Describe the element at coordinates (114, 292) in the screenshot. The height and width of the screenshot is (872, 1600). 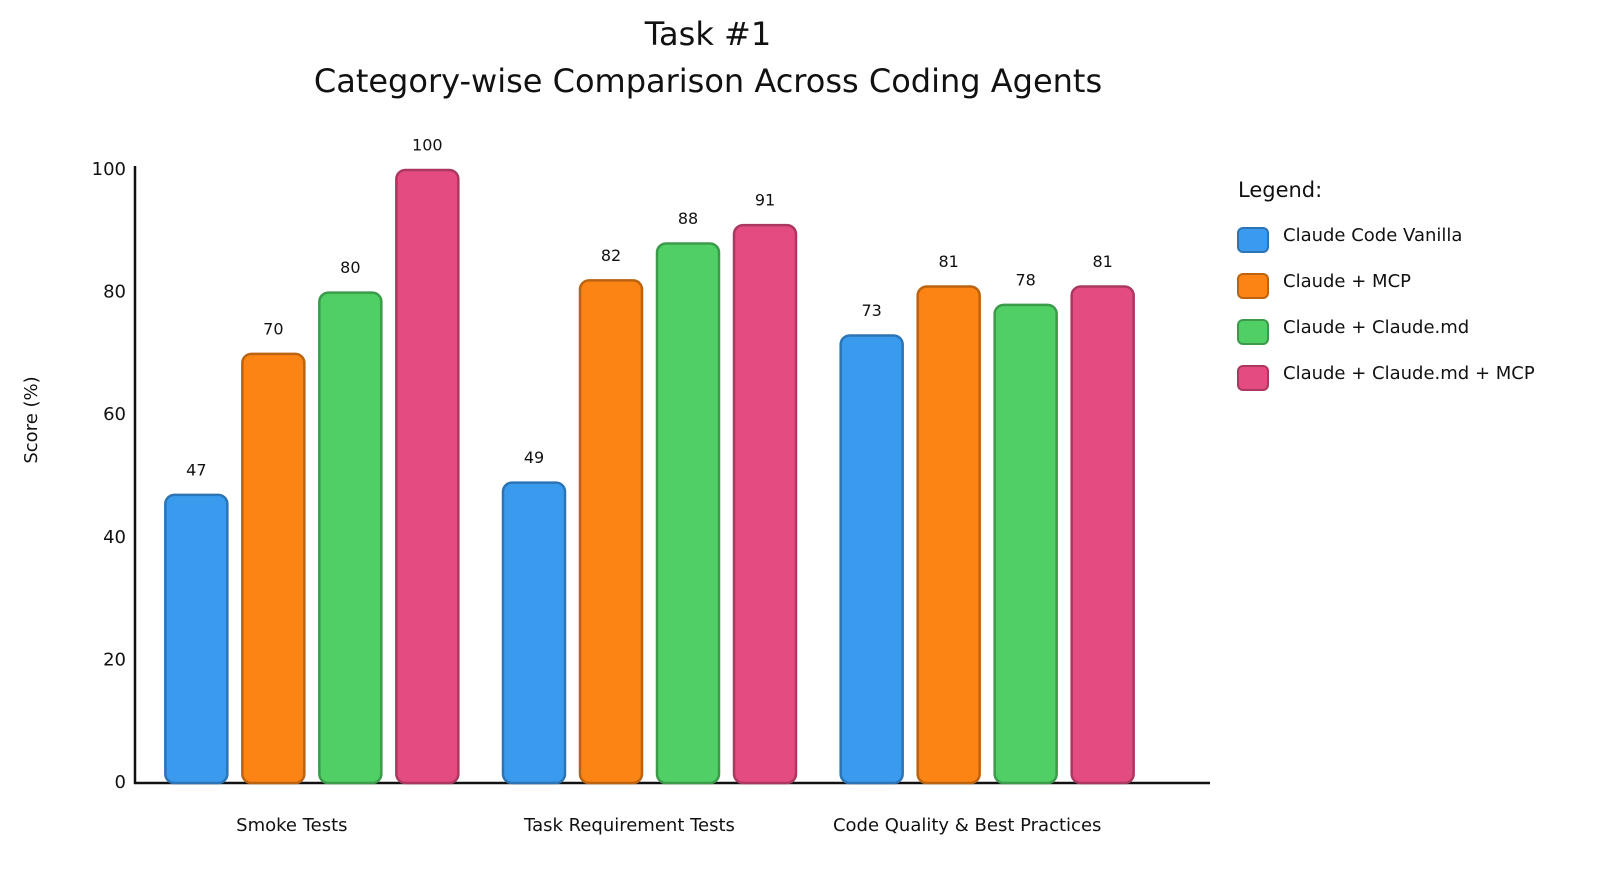
I see `y-tick-label: 80` at that location.